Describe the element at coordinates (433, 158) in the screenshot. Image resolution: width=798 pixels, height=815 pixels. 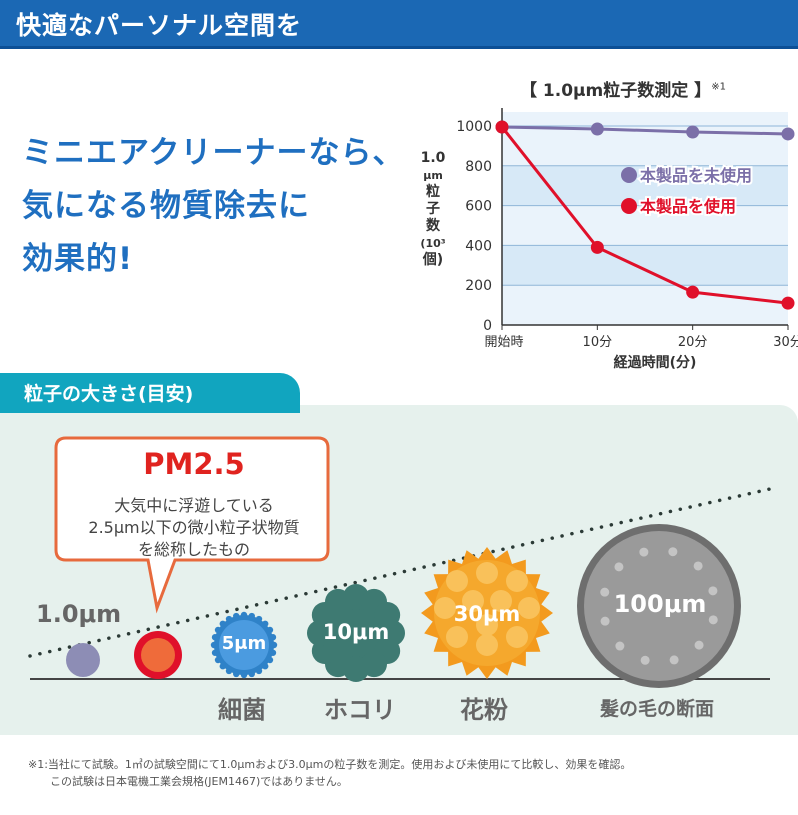
I see `y-label-part: 1.0` at that location.